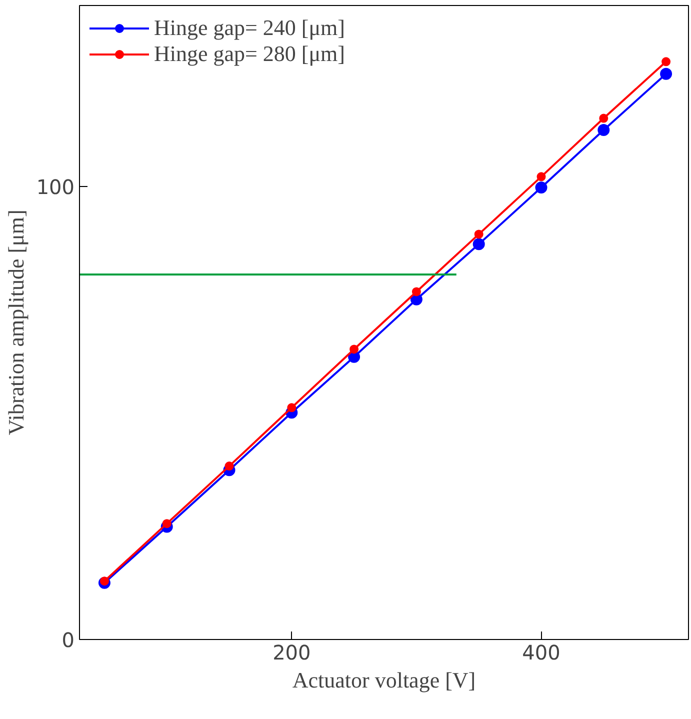  I want to click on x-axis-title: Actuator voltage [V], so click(384, 680).